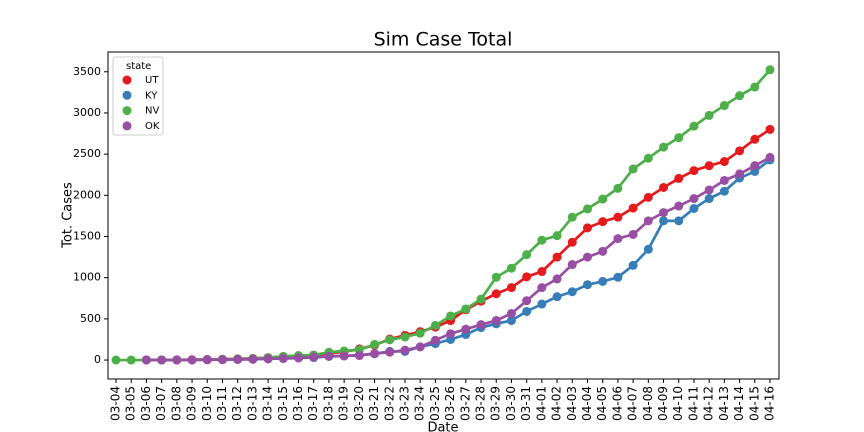 The height and width of the screenshot is (432, 864). I want to click on x-tick-label: 03-27, so click(465, 403).